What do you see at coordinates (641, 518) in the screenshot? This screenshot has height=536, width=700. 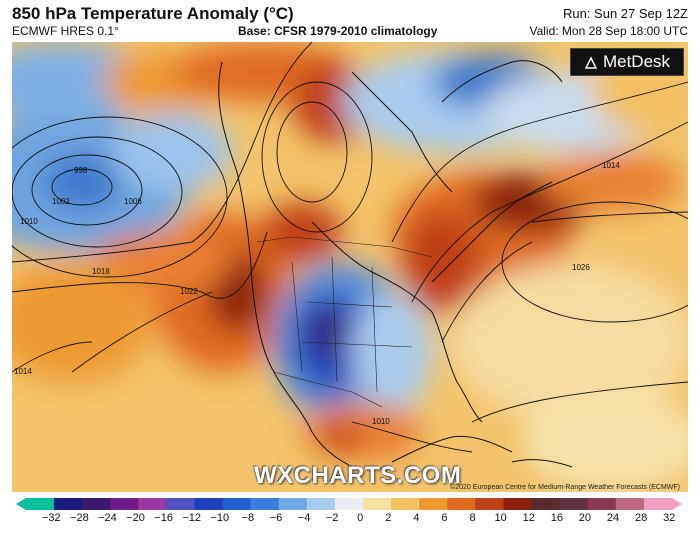 I see `colorbar-tick-label: 28` at bounding box center [641, 518].